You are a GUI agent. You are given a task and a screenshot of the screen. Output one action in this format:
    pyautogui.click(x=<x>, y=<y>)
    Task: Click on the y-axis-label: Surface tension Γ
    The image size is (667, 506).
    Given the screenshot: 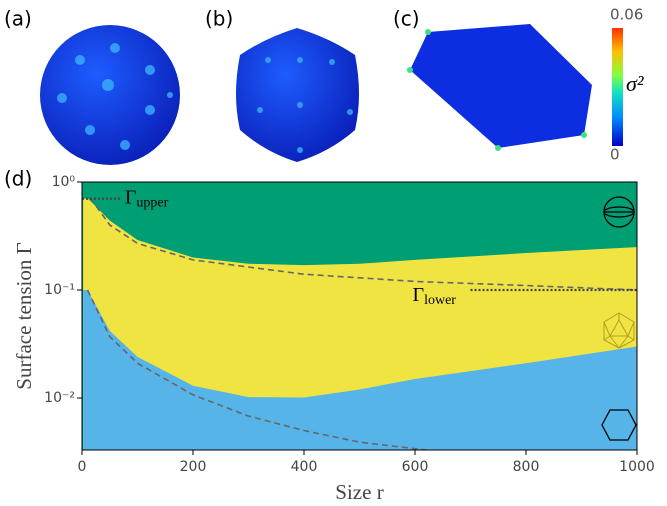 What is the action you would take?
    pyautogui.click(x=24, y=315)
    